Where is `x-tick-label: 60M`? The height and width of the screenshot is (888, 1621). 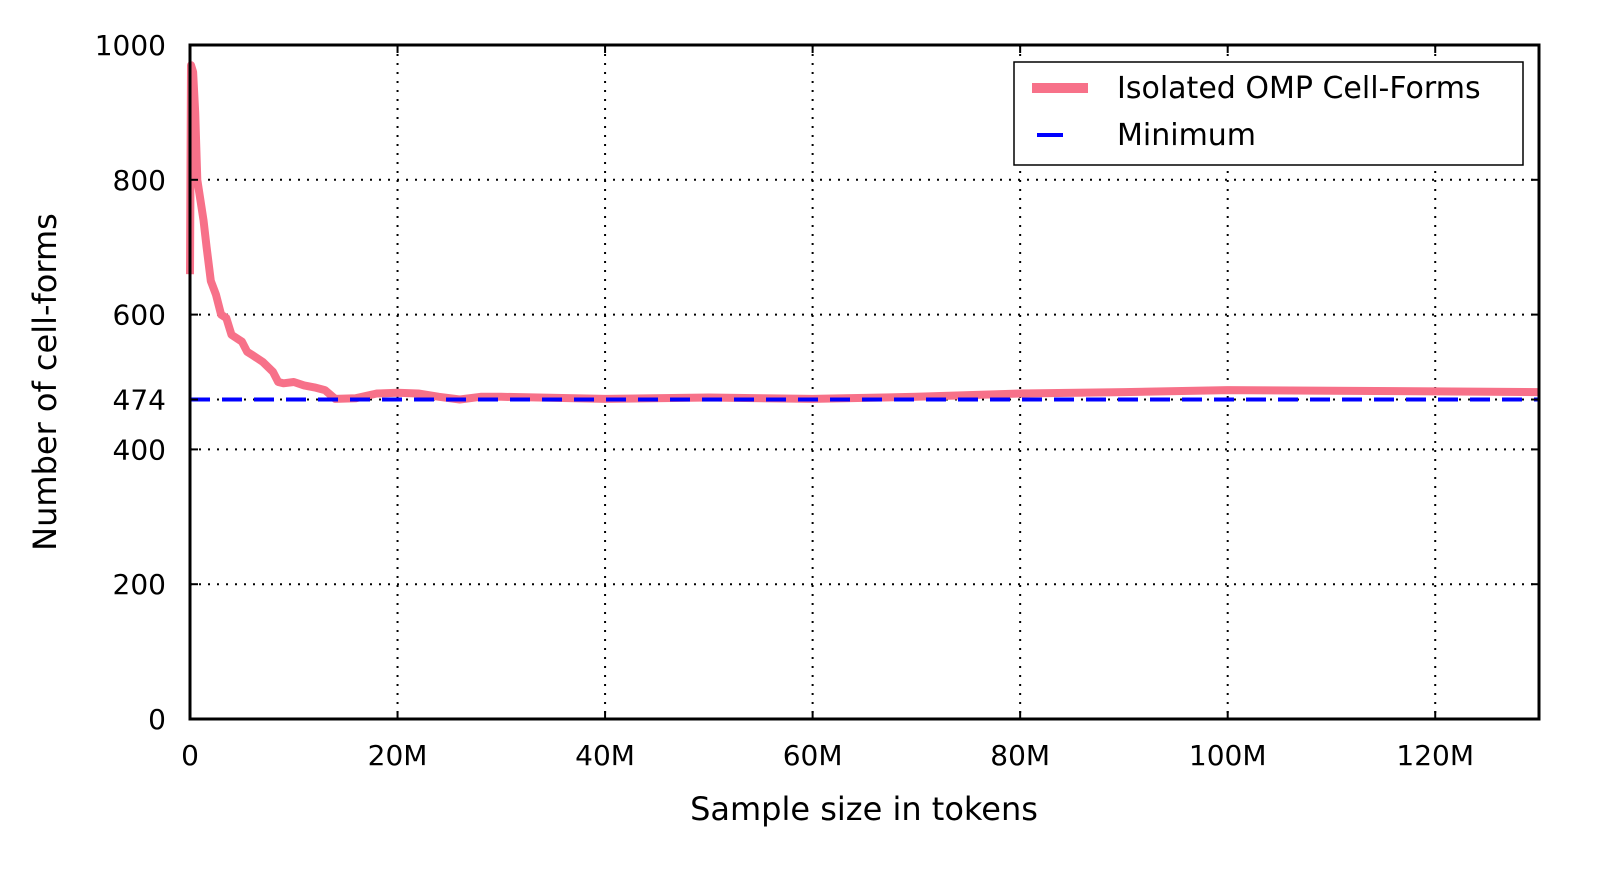 x-tick-label: 60M is located at coordinates (813, 755).